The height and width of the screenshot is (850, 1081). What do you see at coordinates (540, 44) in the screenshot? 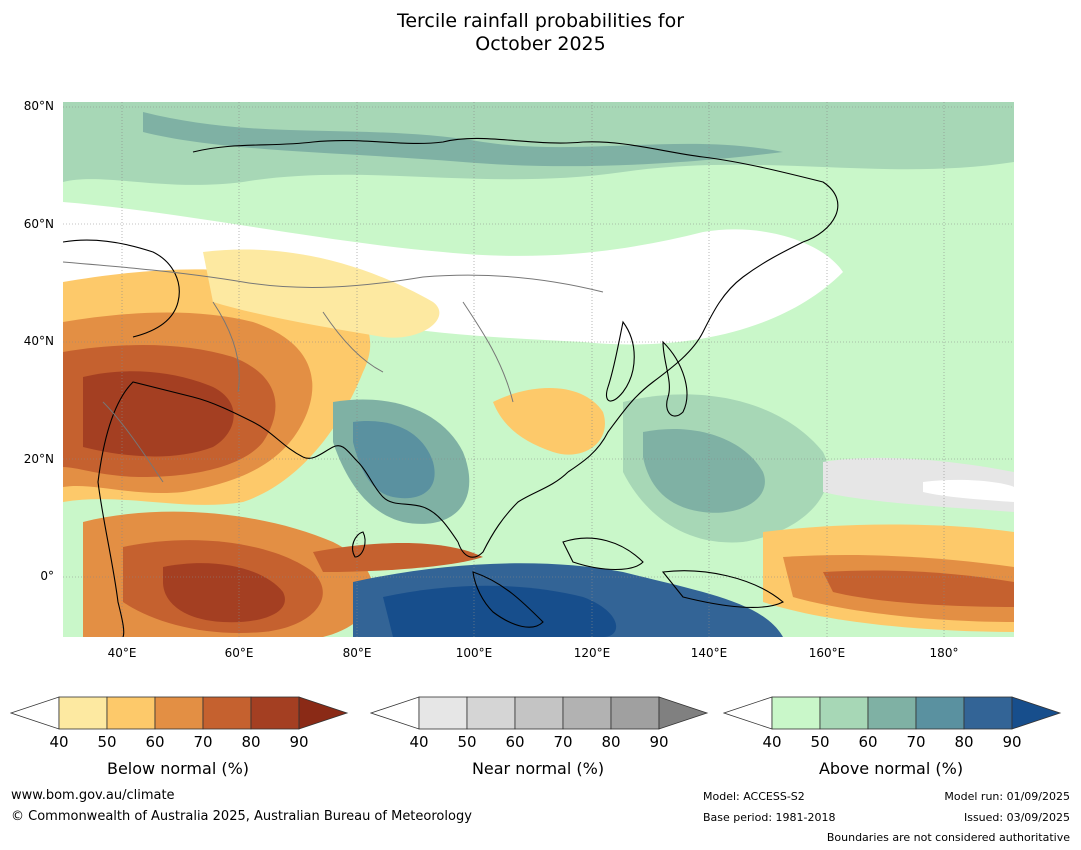
I see `chart-title-line2: October 2025` at bounding box center [540, 44].